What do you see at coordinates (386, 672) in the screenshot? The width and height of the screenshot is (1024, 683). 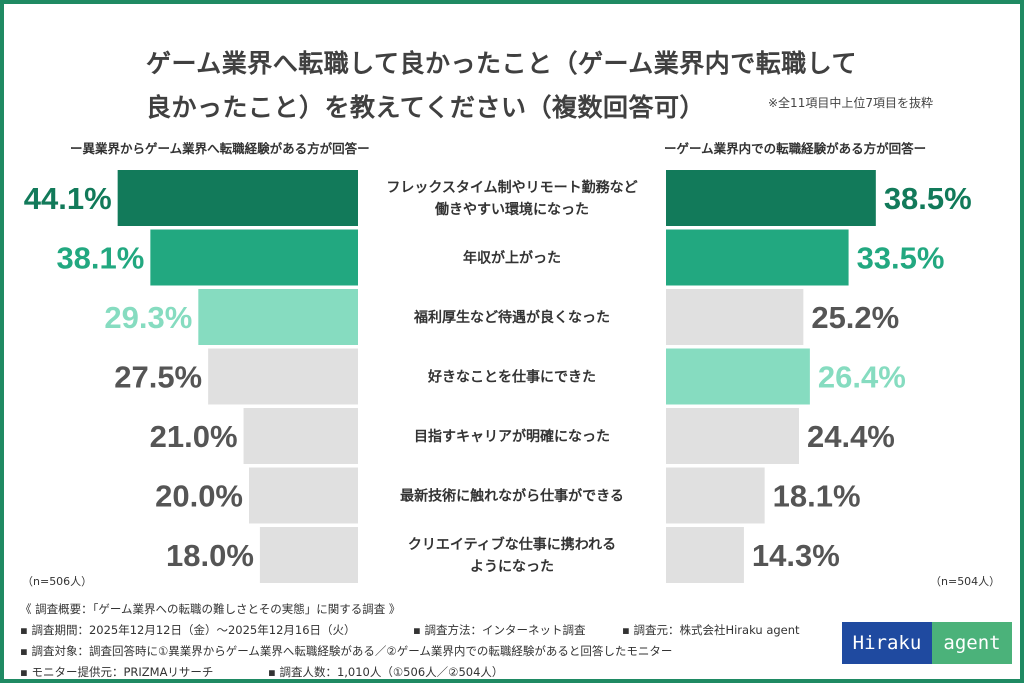 I see `footer-count: ▪ 調査人数：1,010人（①506人／②504人）` at bounding box center [386, 672].